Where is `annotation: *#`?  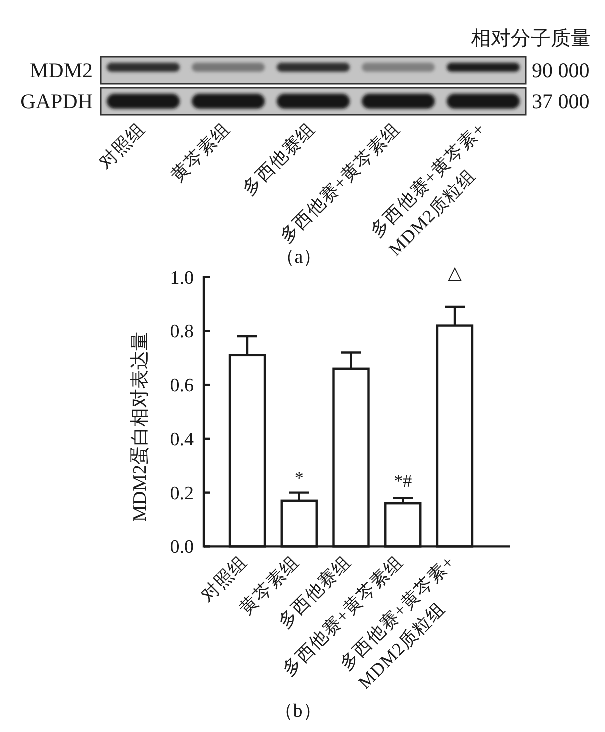
annotation: *# is located at coordinates (403, 481).